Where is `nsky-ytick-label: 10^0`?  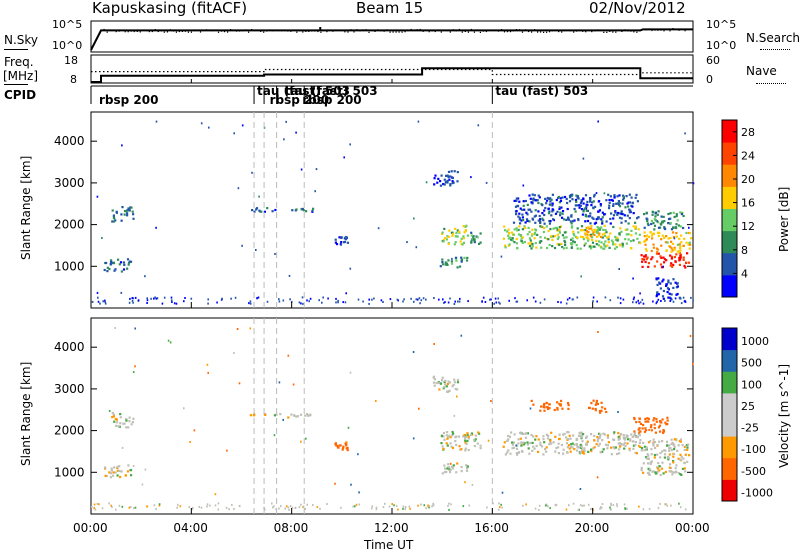 nsky-ytick-label: 10^0 is located at coordinates (67, 45).